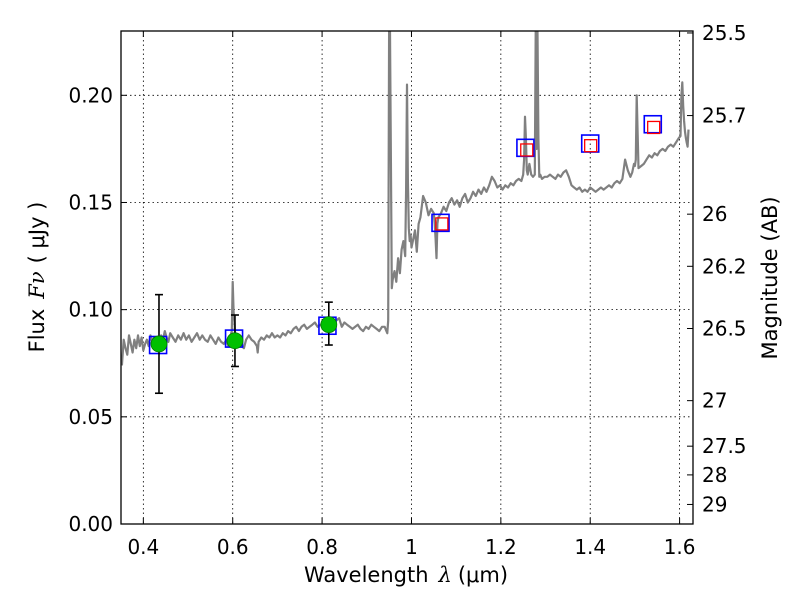 The height and width of the screenshot is (600, 800). Describe the element at coordinates (411, 547) in the screenshot. I see `x-tick-label: 1` at that location.